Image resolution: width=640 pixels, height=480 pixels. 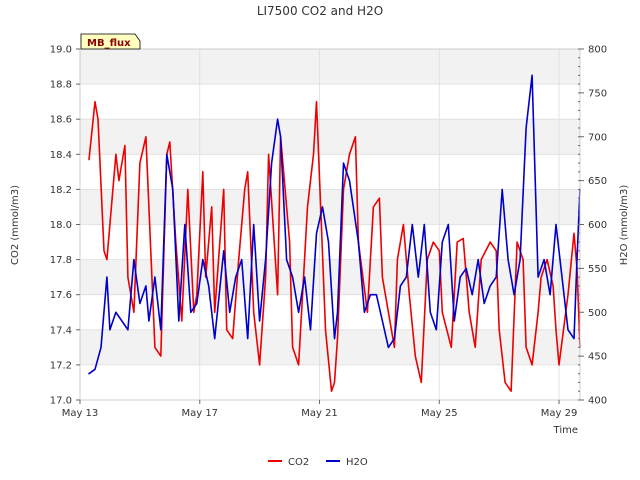 What do you see at coordinates (61, 50) in the screenshot?
I see `y-left-tick-label: 19.0` at bounding box center [61, 50].